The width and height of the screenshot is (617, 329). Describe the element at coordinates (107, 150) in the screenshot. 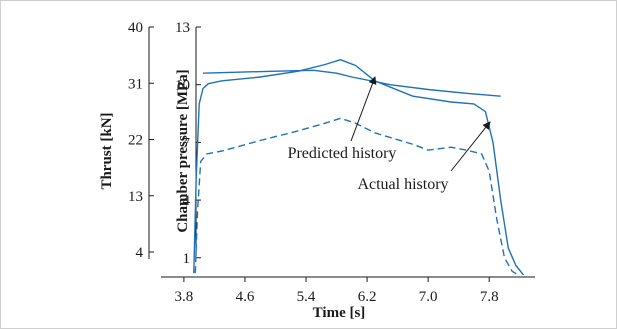

I see `y-axis-title-thrust: Thrust [kN]` at that location.